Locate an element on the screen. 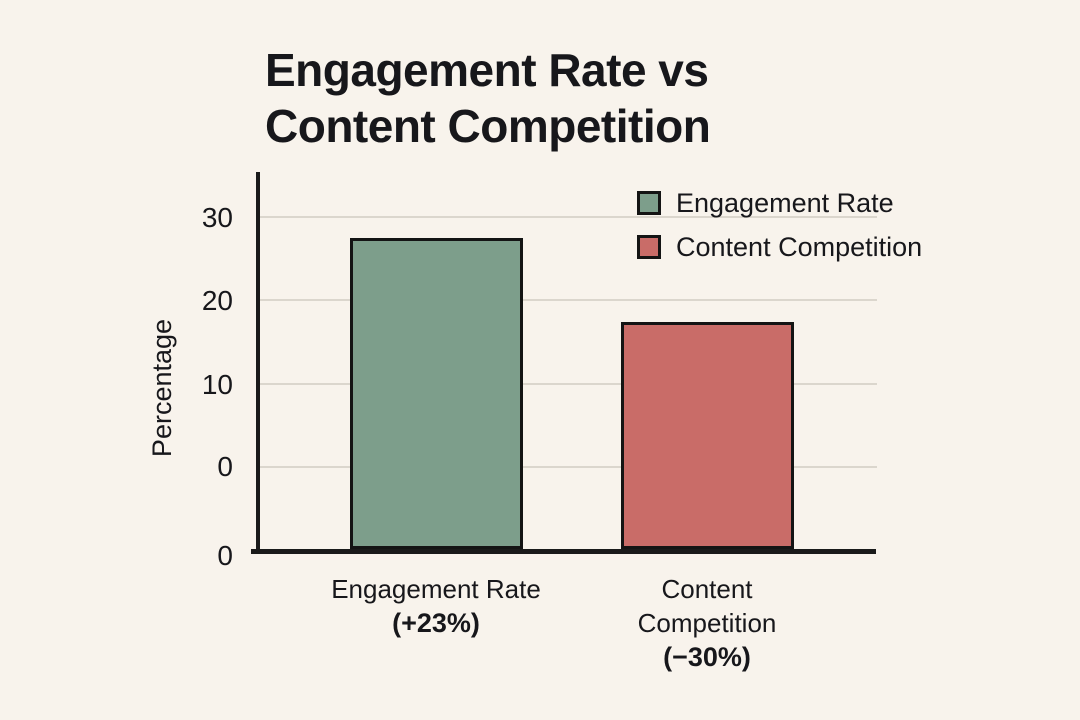 This screenshot has width=1080, height=720. legend-label-engagement-rate: Engagement Rate is located at coordinates (785, 202).